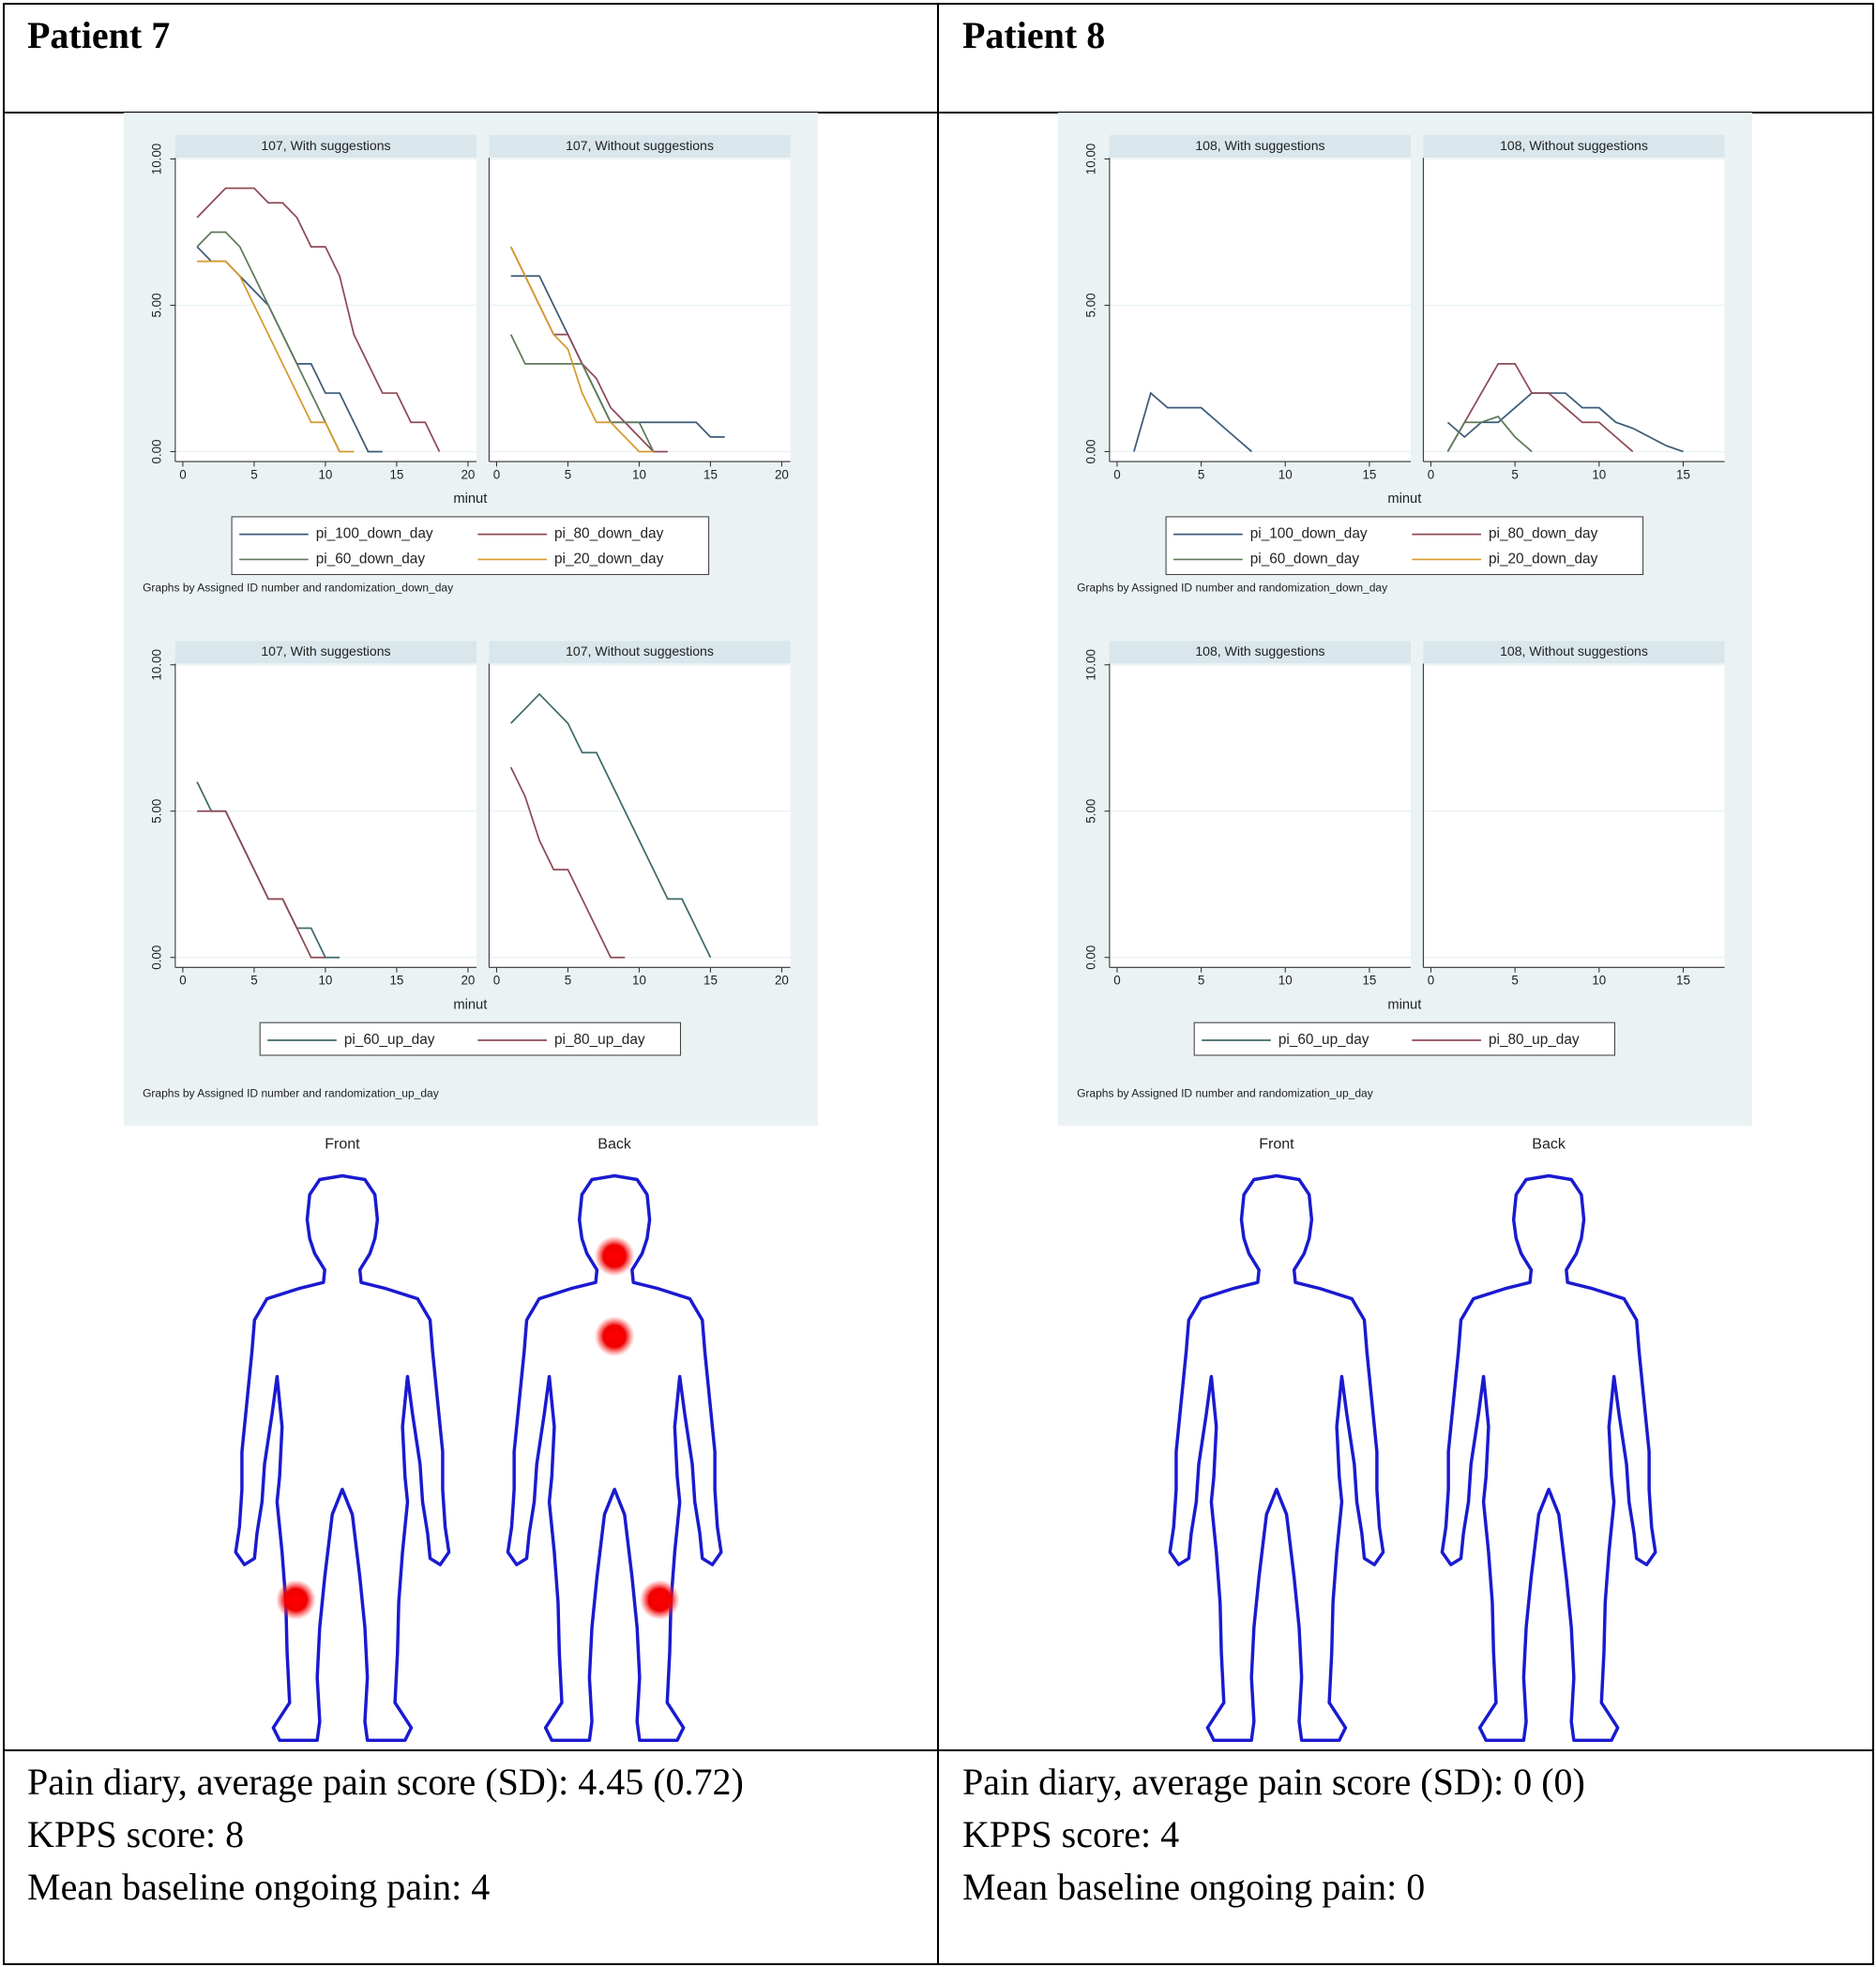 This screenshot has width=1876, height=1967. I want to click on facet-title: 107, Without suggestions, so click(640, 650).